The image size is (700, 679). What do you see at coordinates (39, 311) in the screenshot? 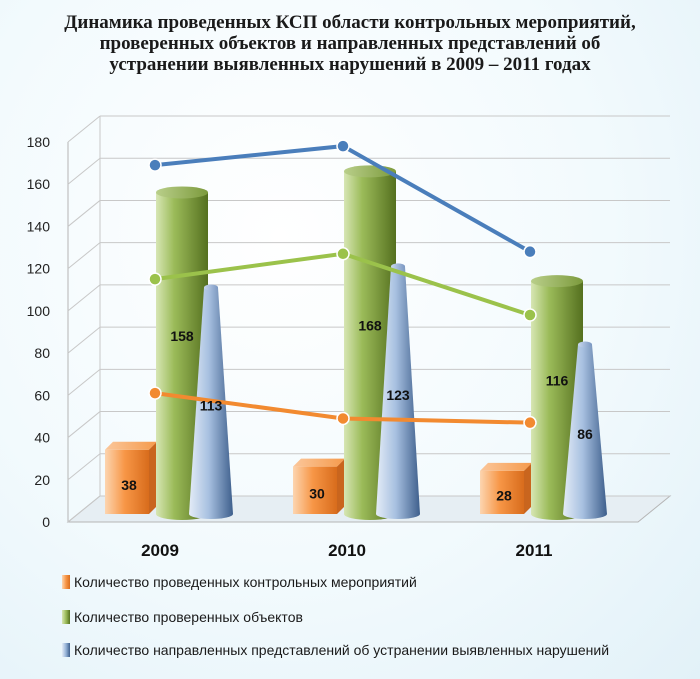
I see `y-tick-label: 100` at bounding box center [39, 311].